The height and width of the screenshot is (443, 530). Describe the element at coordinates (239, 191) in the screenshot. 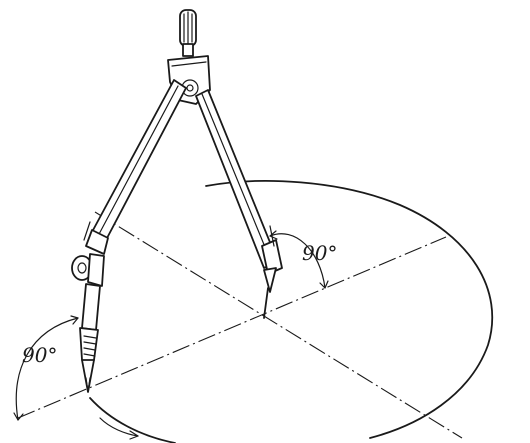

I see `compass-leg-right` at that location.